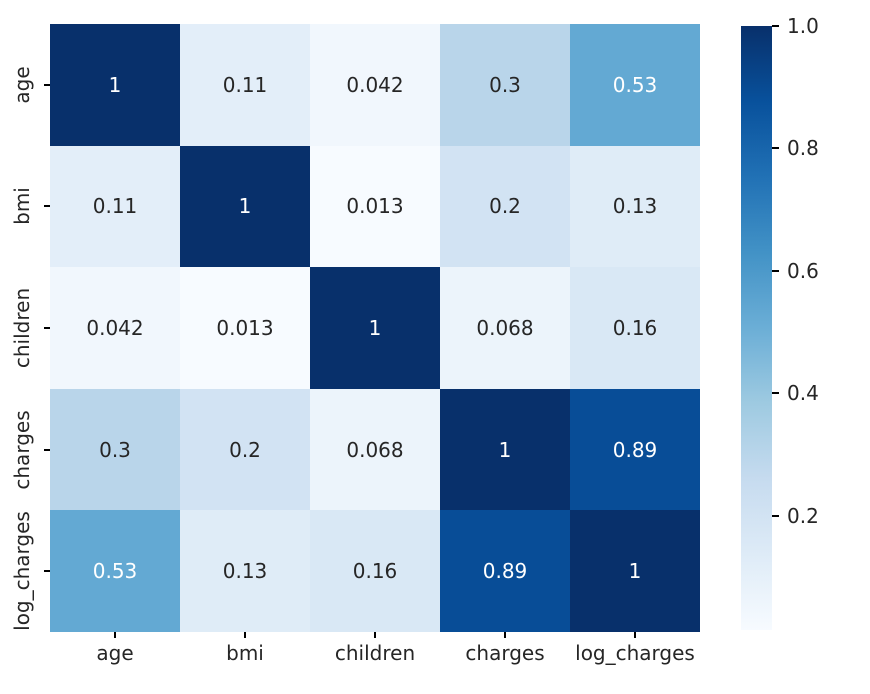 Image resolution: width=870 pixels, height=694 pixels. I want to click on heatmap-cell-age-charges: 0.3, so click(505, 85).